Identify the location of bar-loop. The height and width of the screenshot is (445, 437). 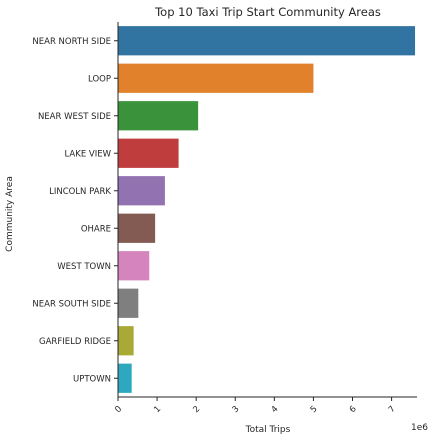
(216, 78).